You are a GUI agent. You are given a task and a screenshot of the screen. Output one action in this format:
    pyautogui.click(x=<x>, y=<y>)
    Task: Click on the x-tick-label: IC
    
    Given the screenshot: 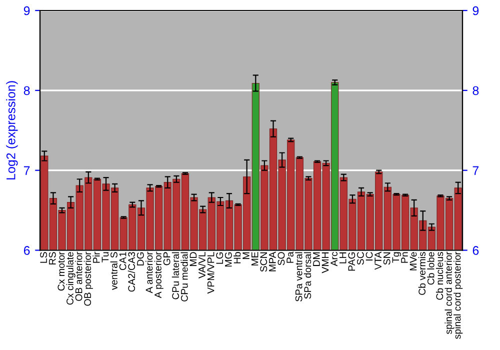 What is the action you would take?
    pyautogui.click(x=369, y=256)
    